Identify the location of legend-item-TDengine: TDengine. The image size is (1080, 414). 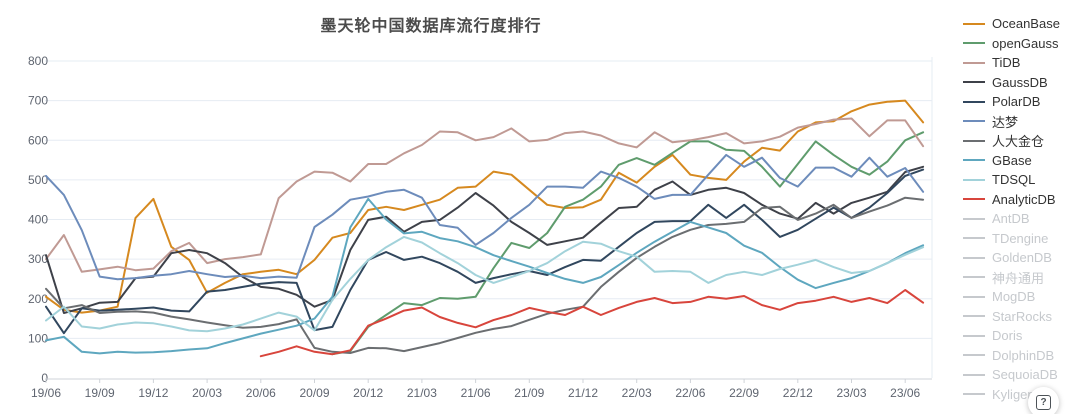
(1021, 239).